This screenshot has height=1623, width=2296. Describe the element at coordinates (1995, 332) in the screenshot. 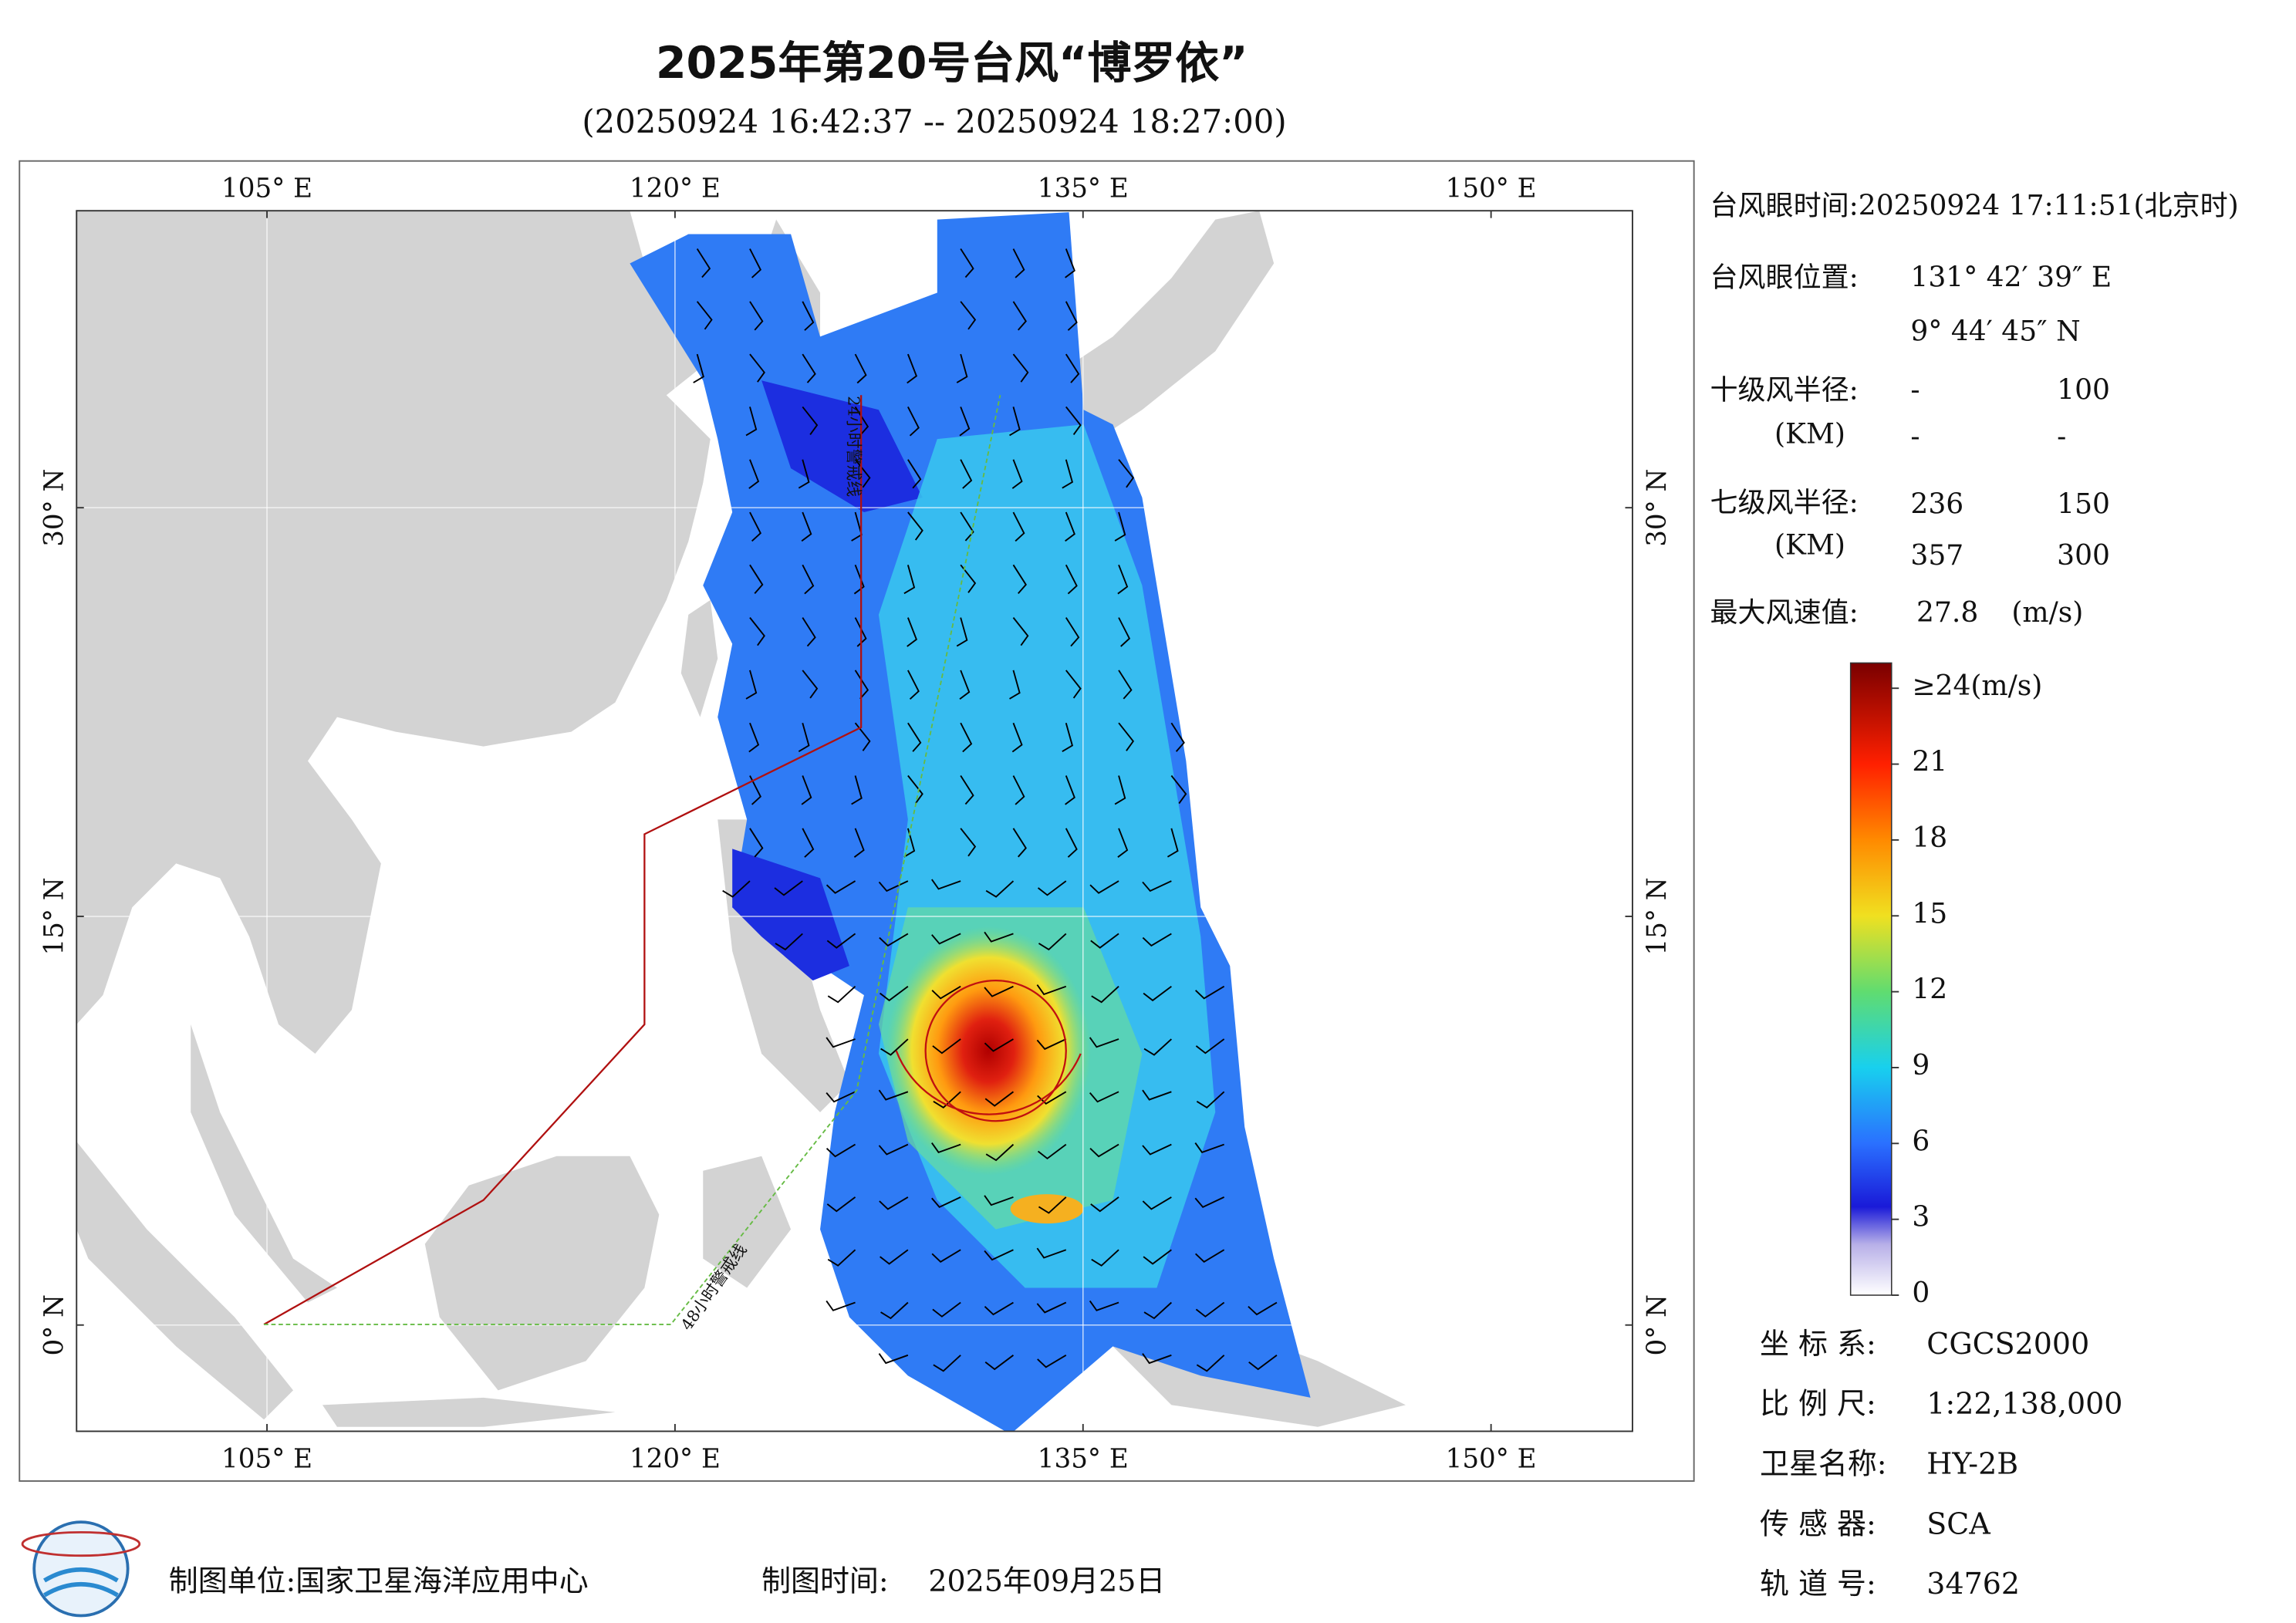

I see `eye-lat: 9° 44′ 45″ N` at that location.